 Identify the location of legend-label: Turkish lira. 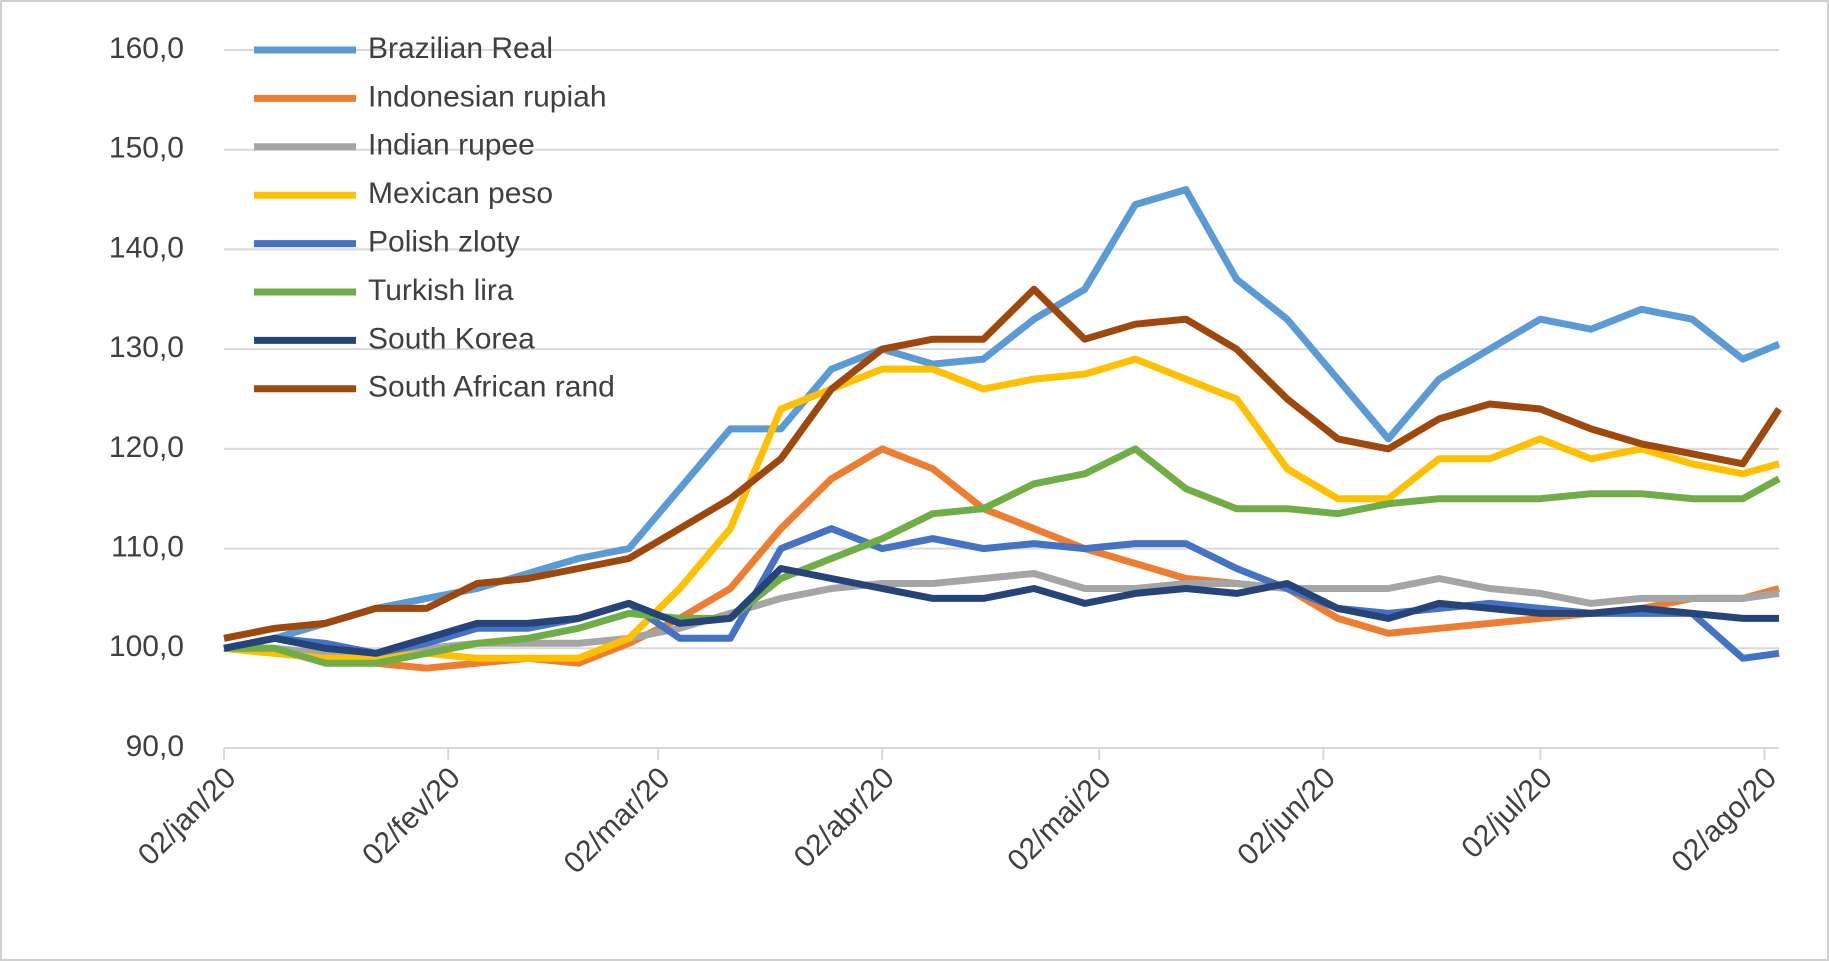
(441, 290).